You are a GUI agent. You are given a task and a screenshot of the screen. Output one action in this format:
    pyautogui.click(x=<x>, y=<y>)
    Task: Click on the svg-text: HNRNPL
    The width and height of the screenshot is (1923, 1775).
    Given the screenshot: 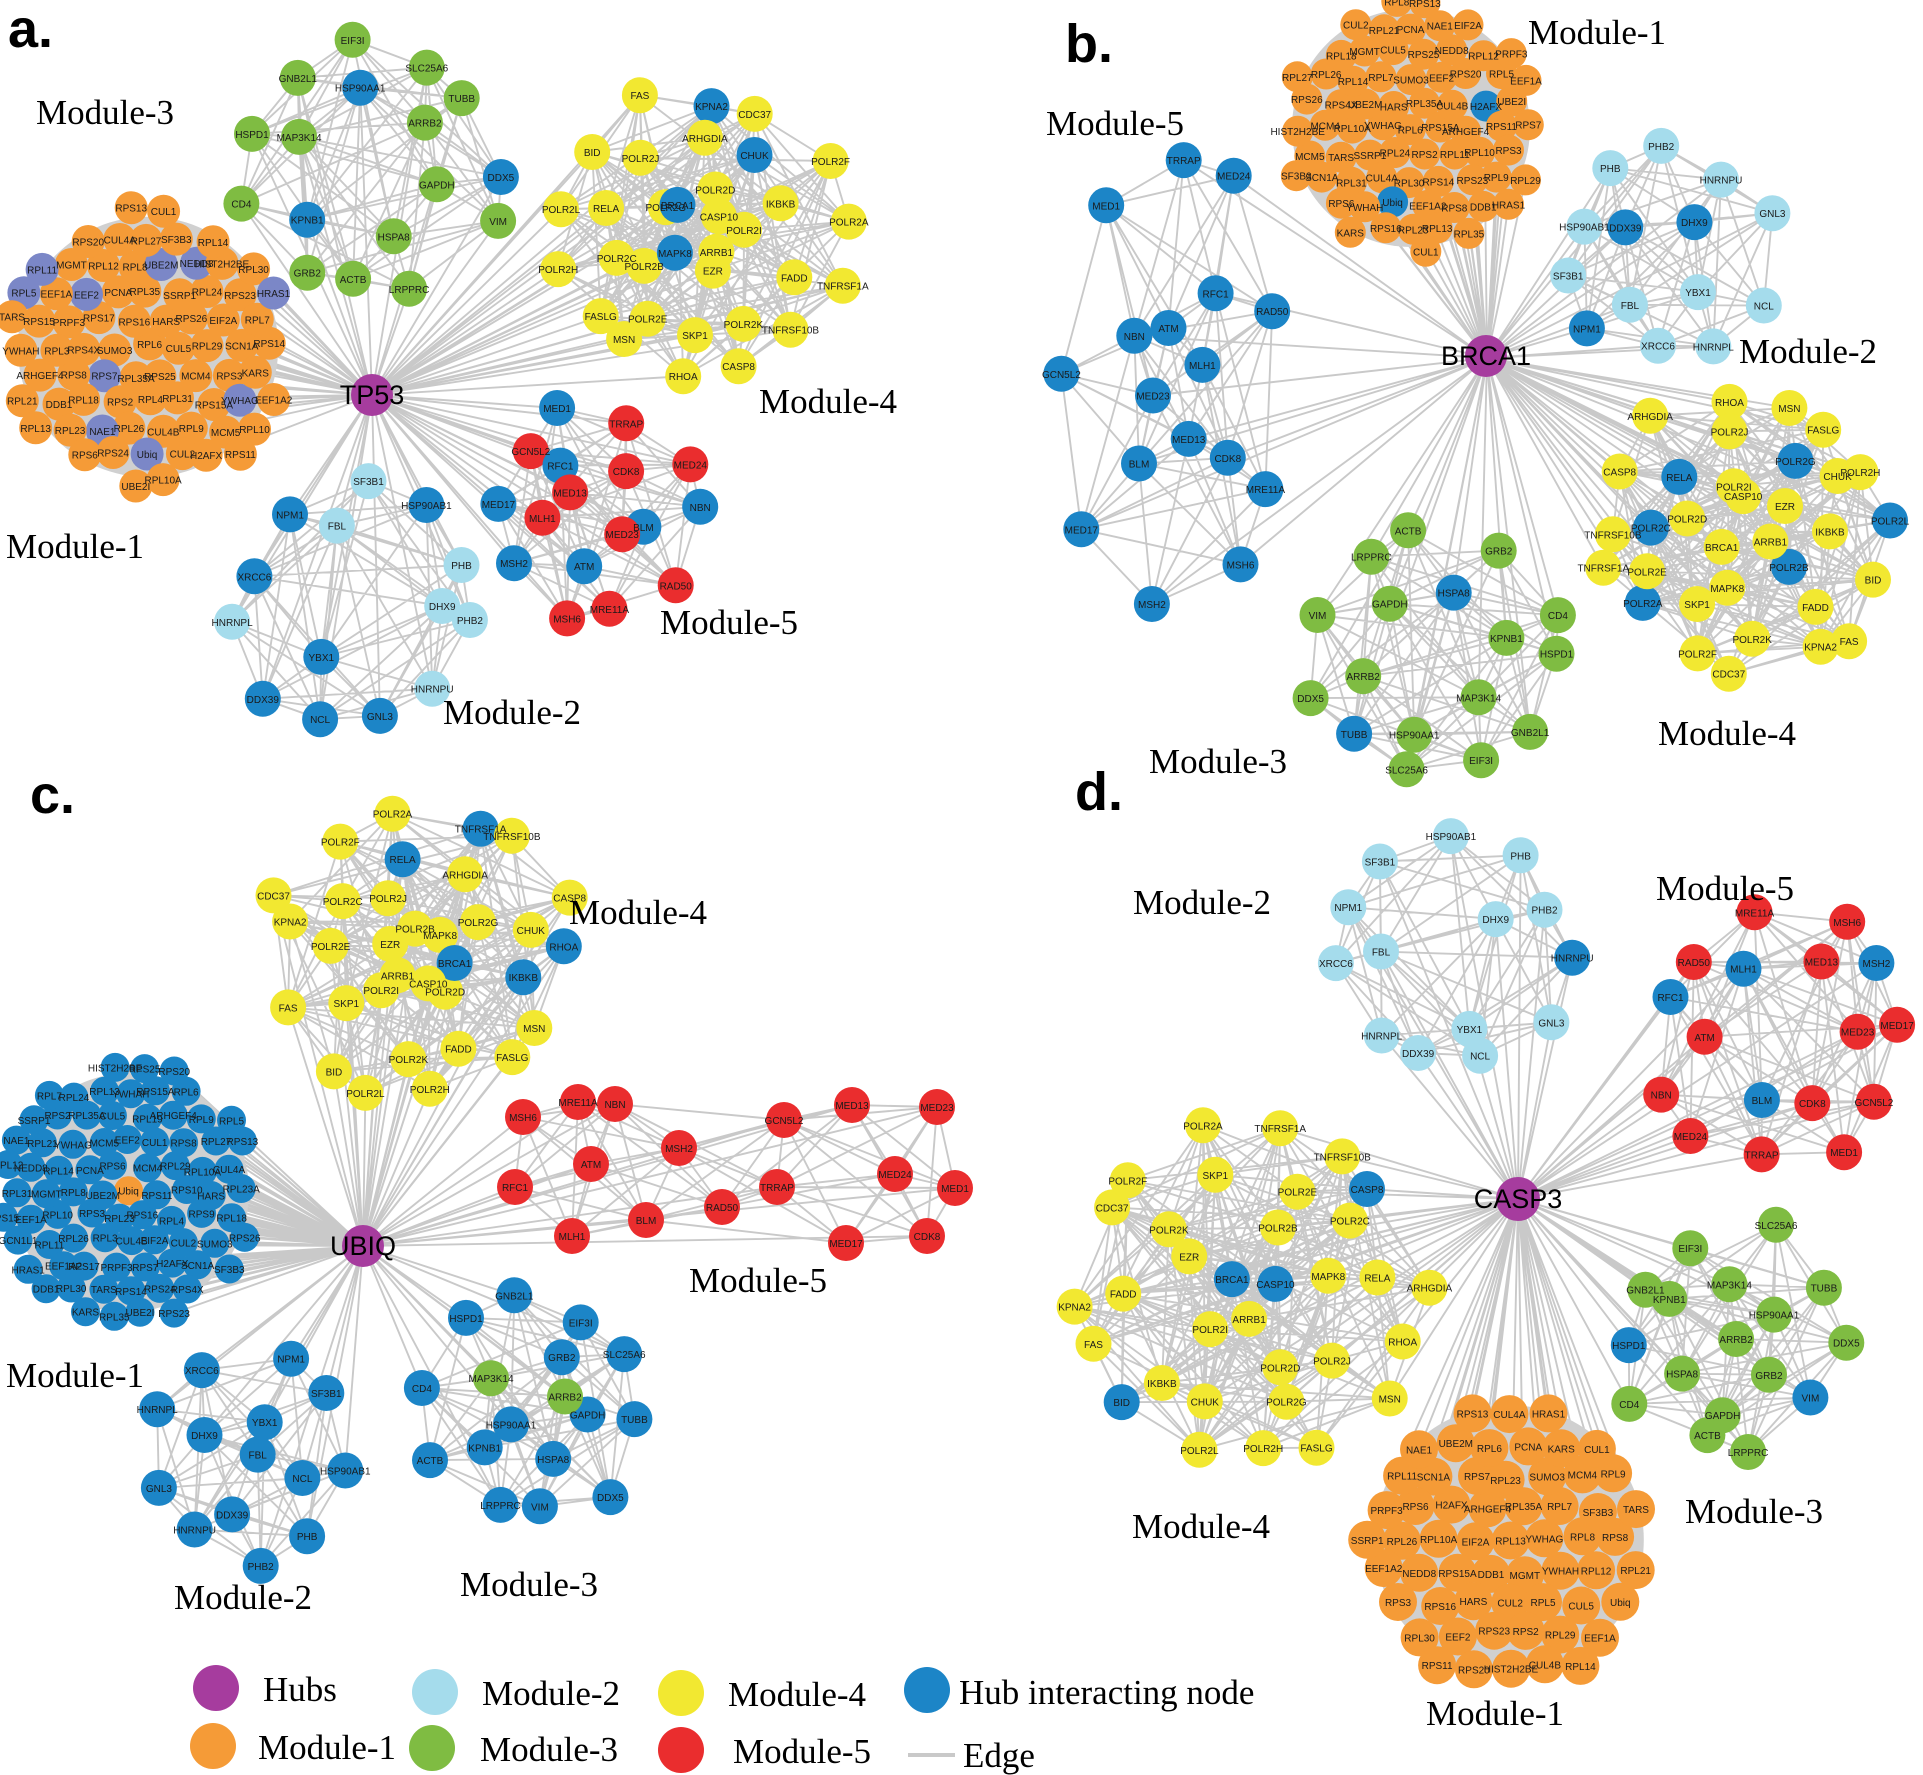 What is the action you would take?
    pyautogui.click(x=233, y=623)
    